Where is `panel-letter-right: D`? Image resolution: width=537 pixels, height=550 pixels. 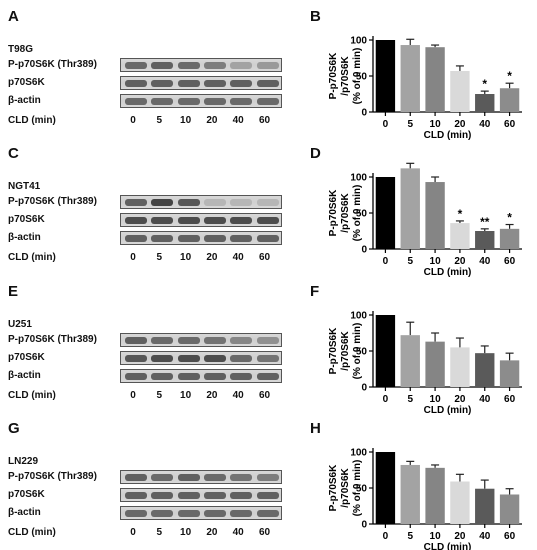
panel-letter-right: D is located at coordinates (315, 153).